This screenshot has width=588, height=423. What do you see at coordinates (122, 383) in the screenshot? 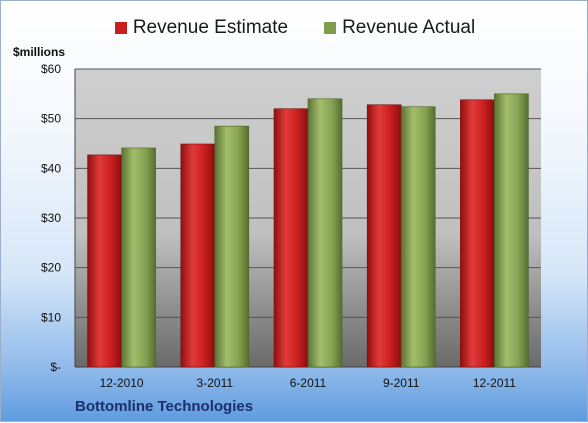
I see `x-tick-label: 12-2010` at bounding box center [122, 383].